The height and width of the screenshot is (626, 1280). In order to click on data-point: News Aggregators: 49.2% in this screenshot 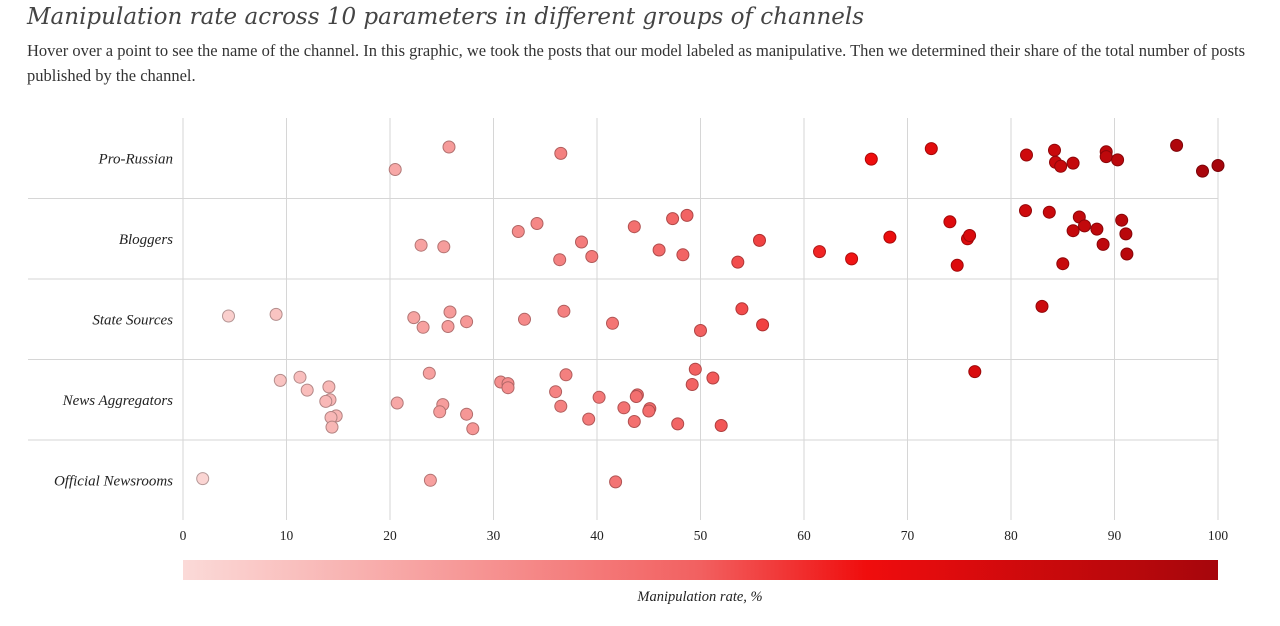, I will do `click(692, 384)`.